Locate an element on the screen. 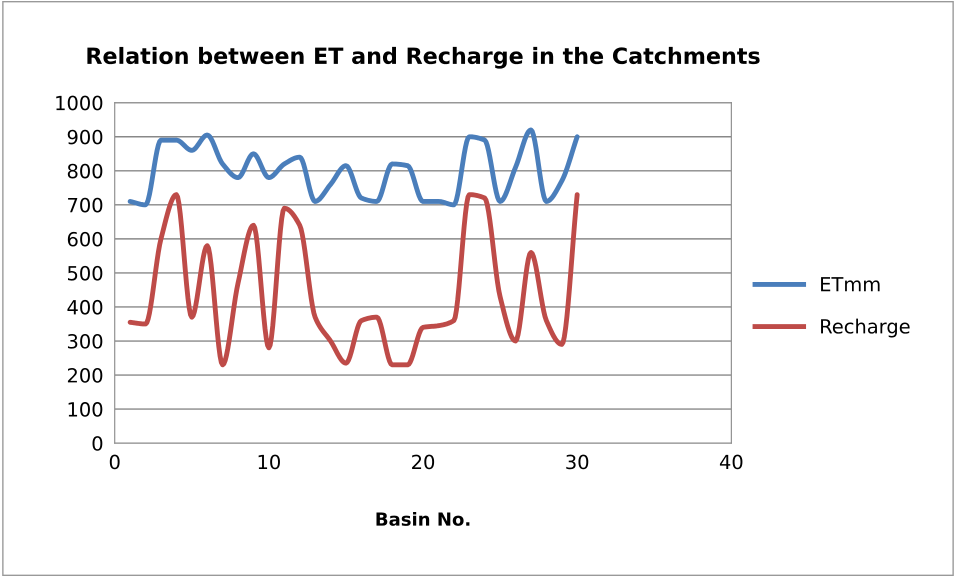 The height and width of the screenshot is (577, 956). x-tick-label: 20 is located at coordinates (423, 462).